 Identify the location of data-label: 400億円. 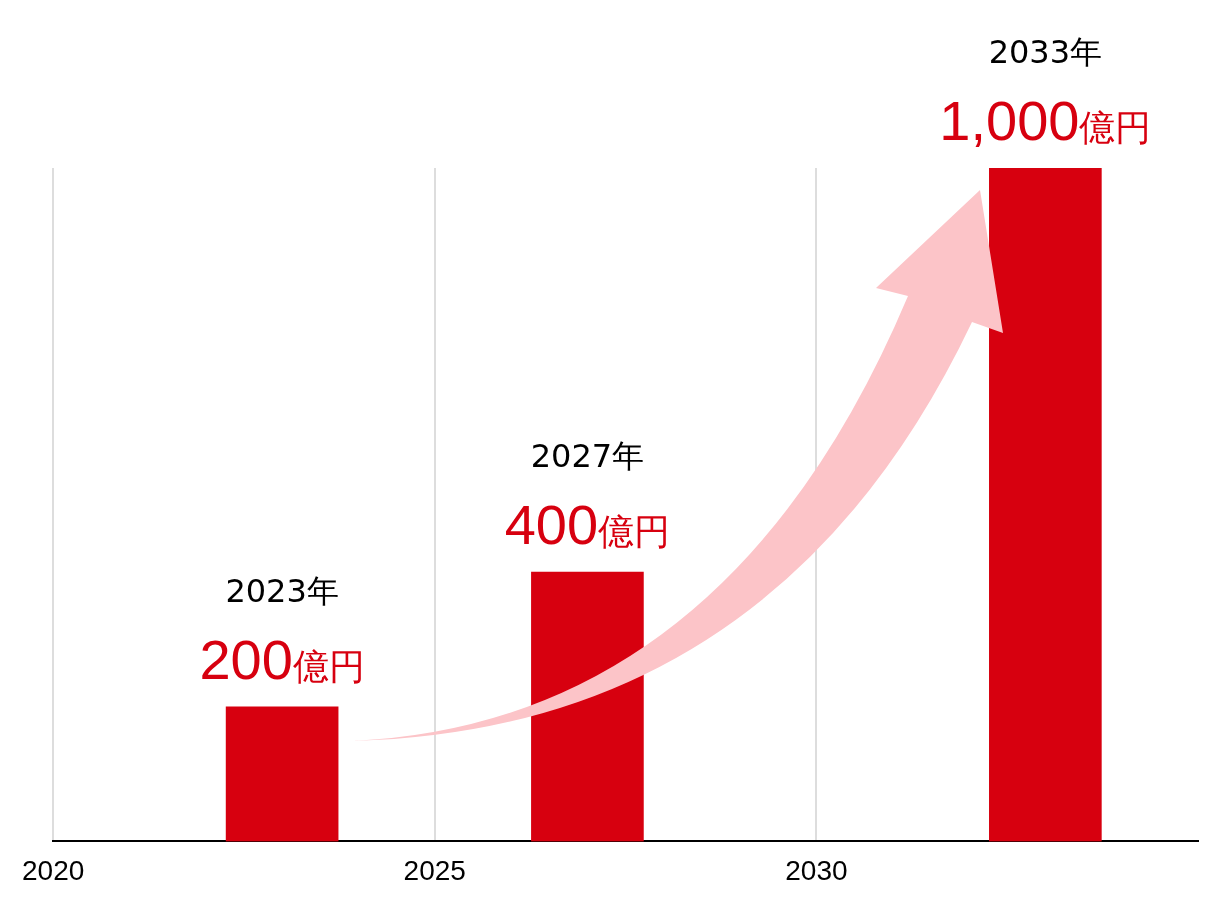
(587, 525).